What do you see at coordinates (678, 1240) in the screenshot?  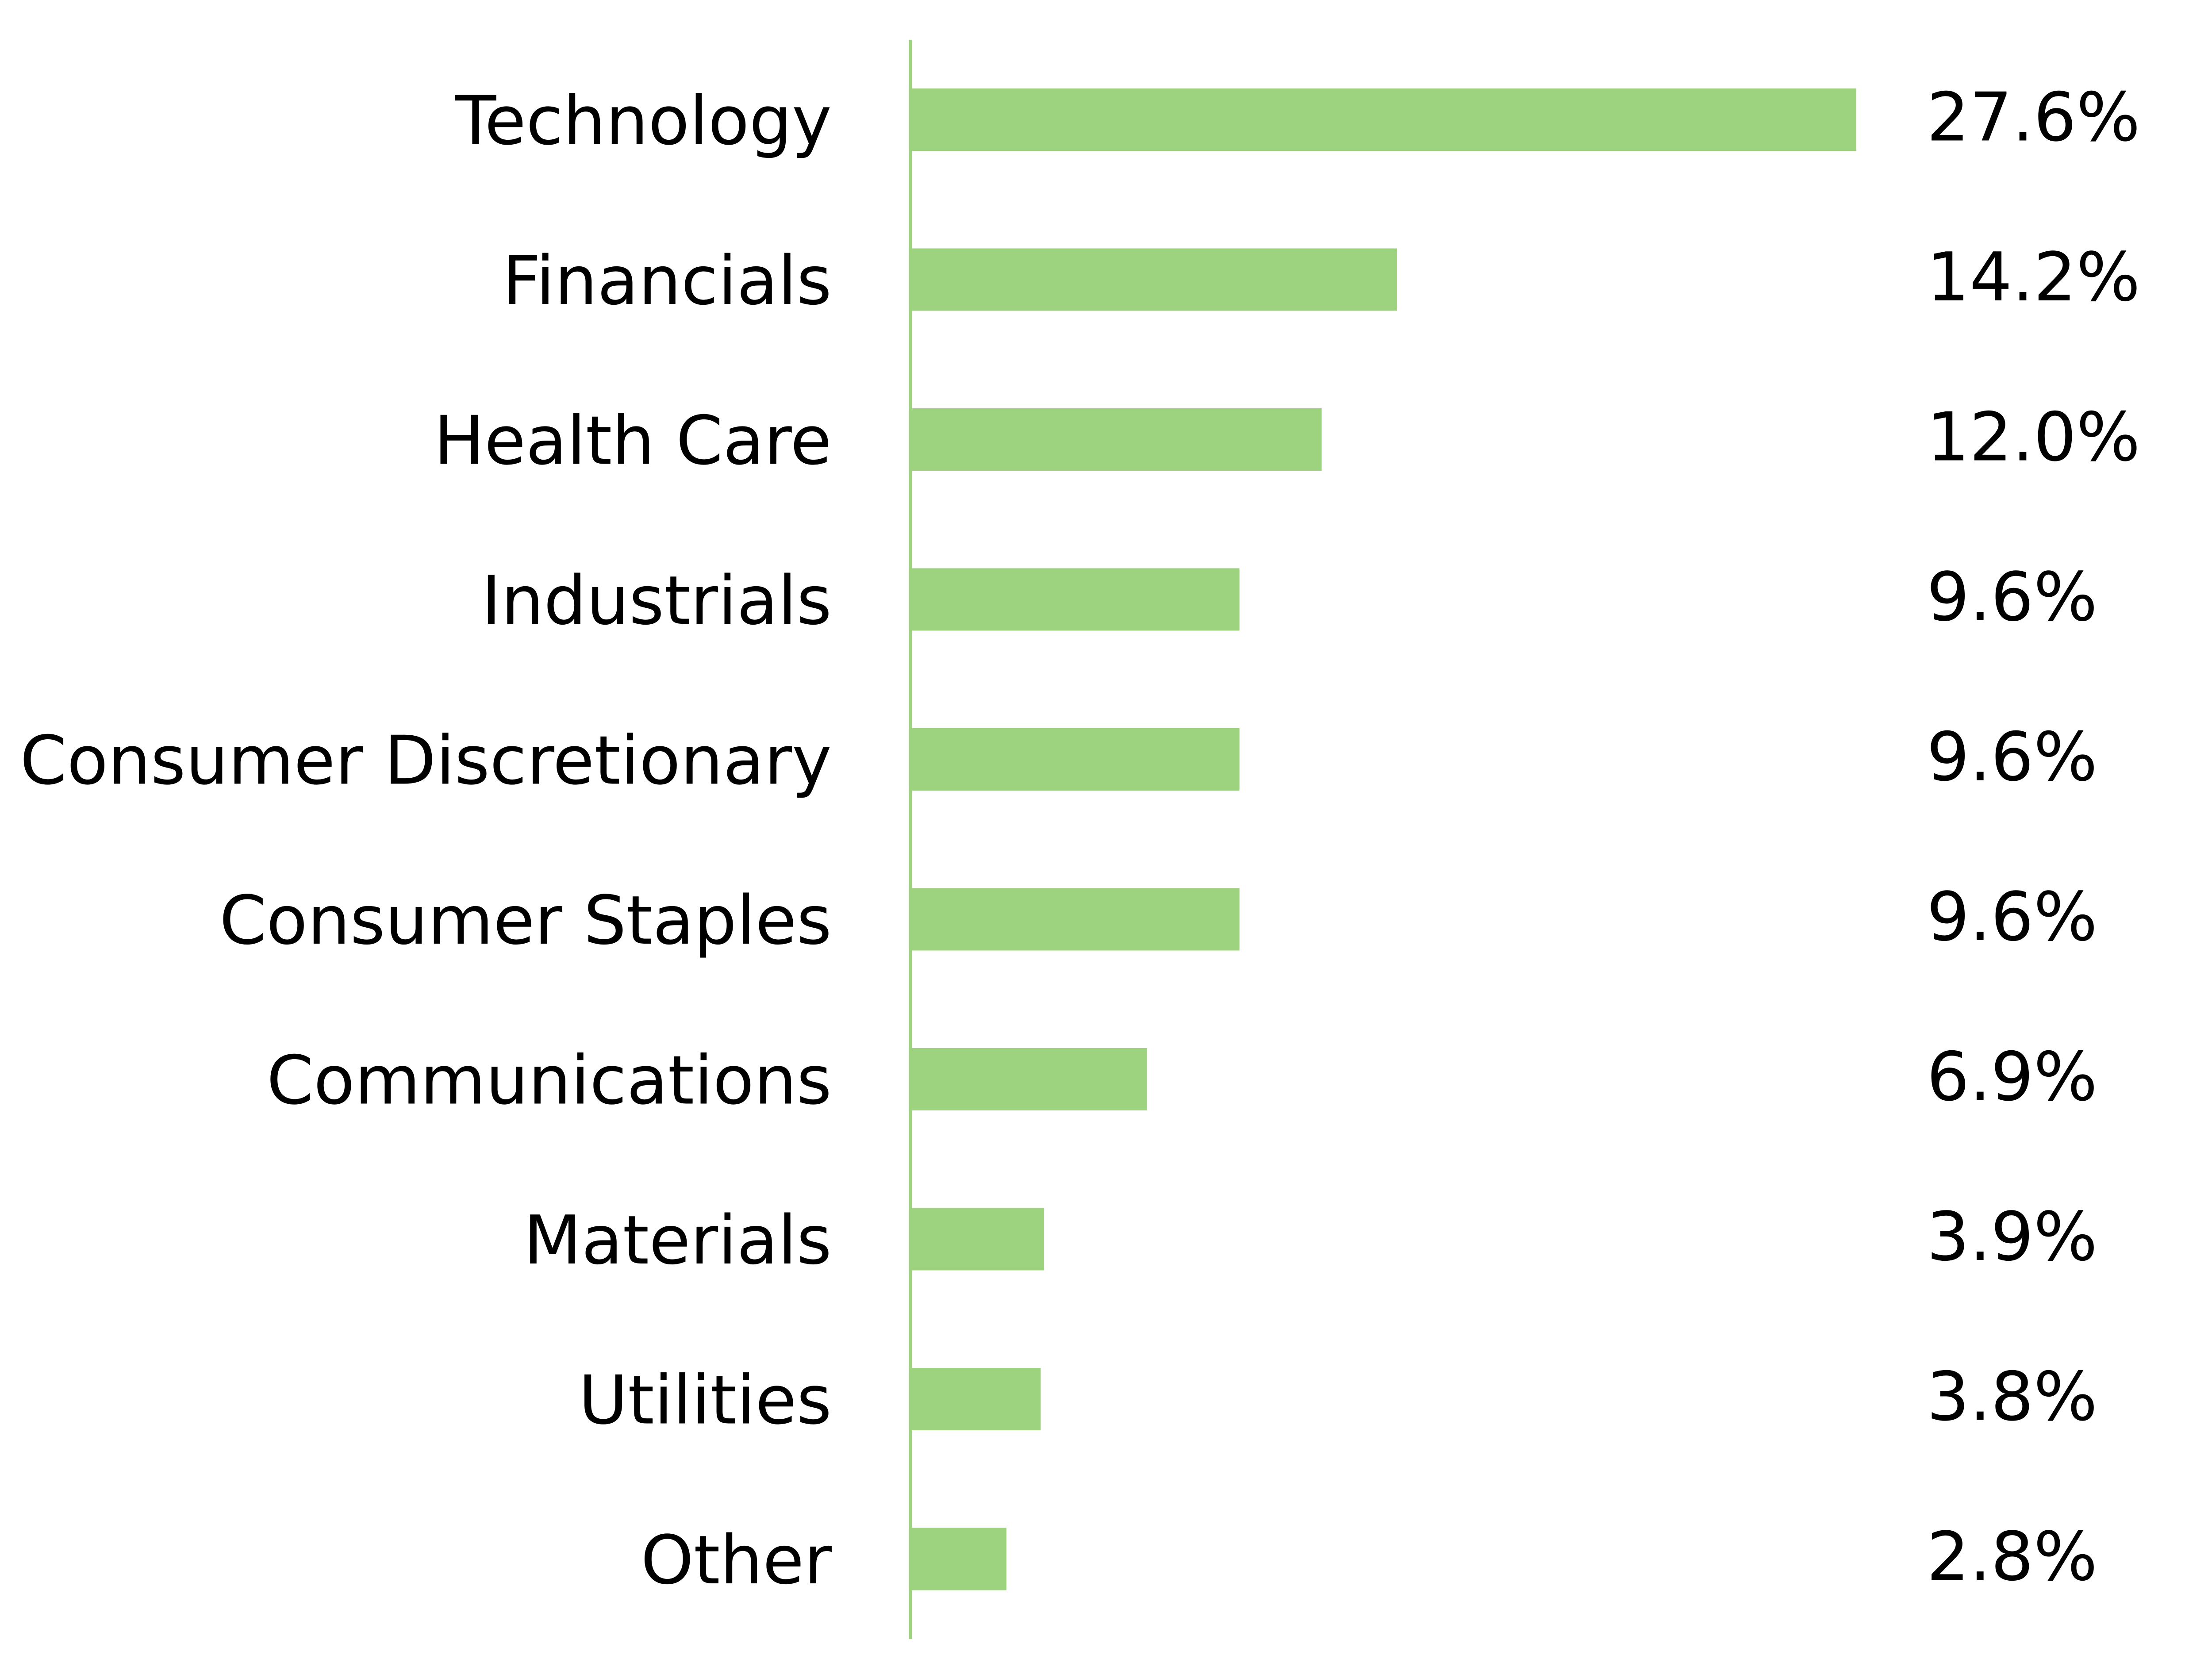 I see `category-label: Materials` at bounding box center [678, 1240].